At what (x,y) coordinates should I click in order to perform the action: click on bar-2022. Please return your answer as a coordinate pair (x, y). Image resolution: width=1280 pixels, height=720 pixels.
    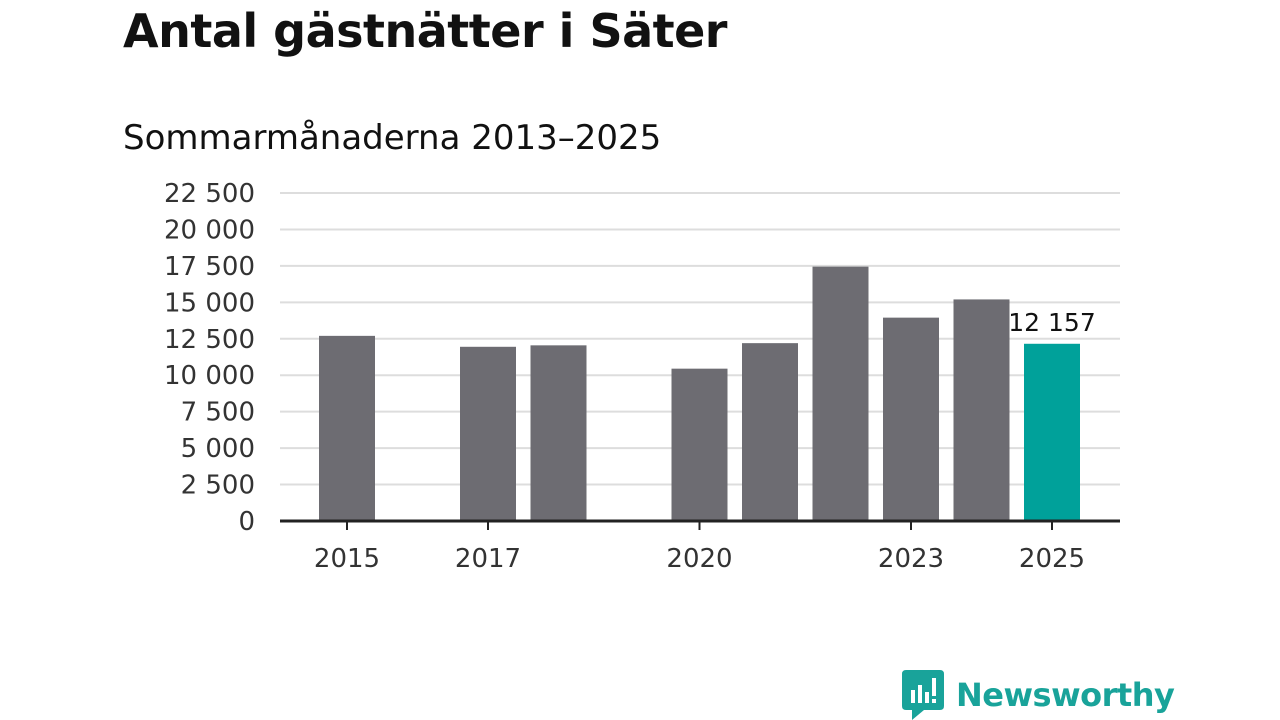
    Looking at the image, I should click on (840, 393).